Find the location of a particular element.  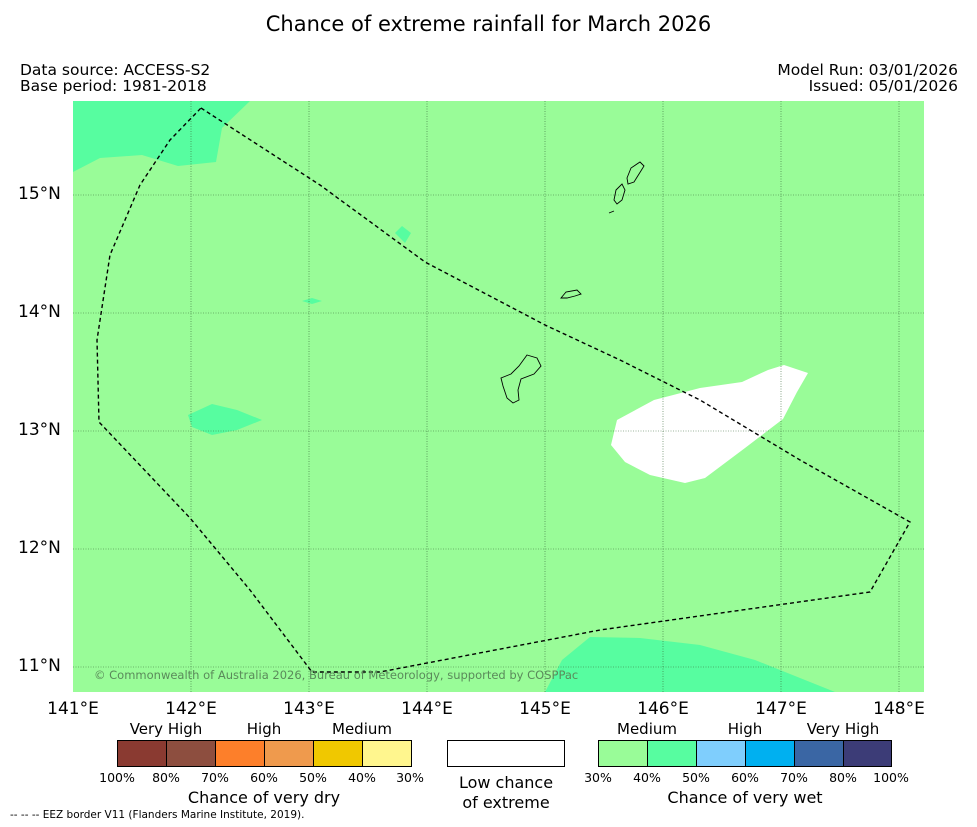

low-chance-line1: Low chance is located at coordinates (506, 782).